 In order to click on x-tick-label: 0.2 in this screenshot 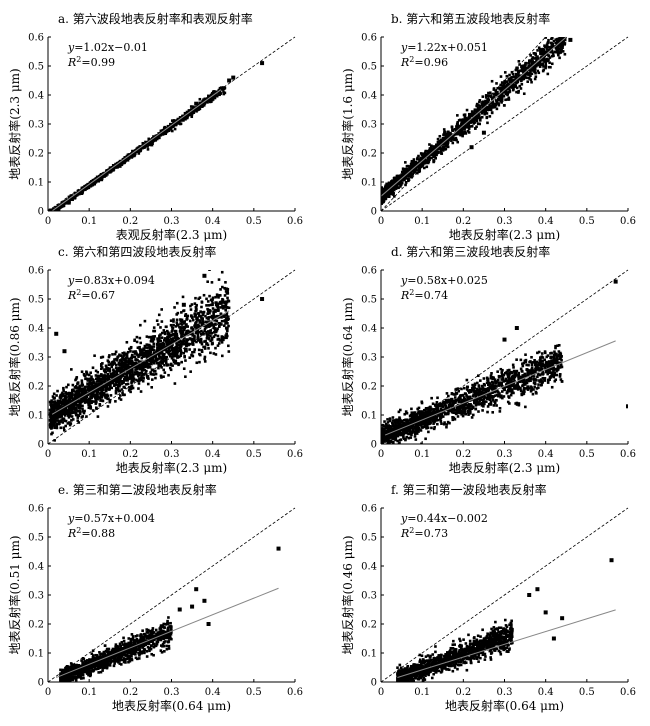, I will do `click(130, 454)`.